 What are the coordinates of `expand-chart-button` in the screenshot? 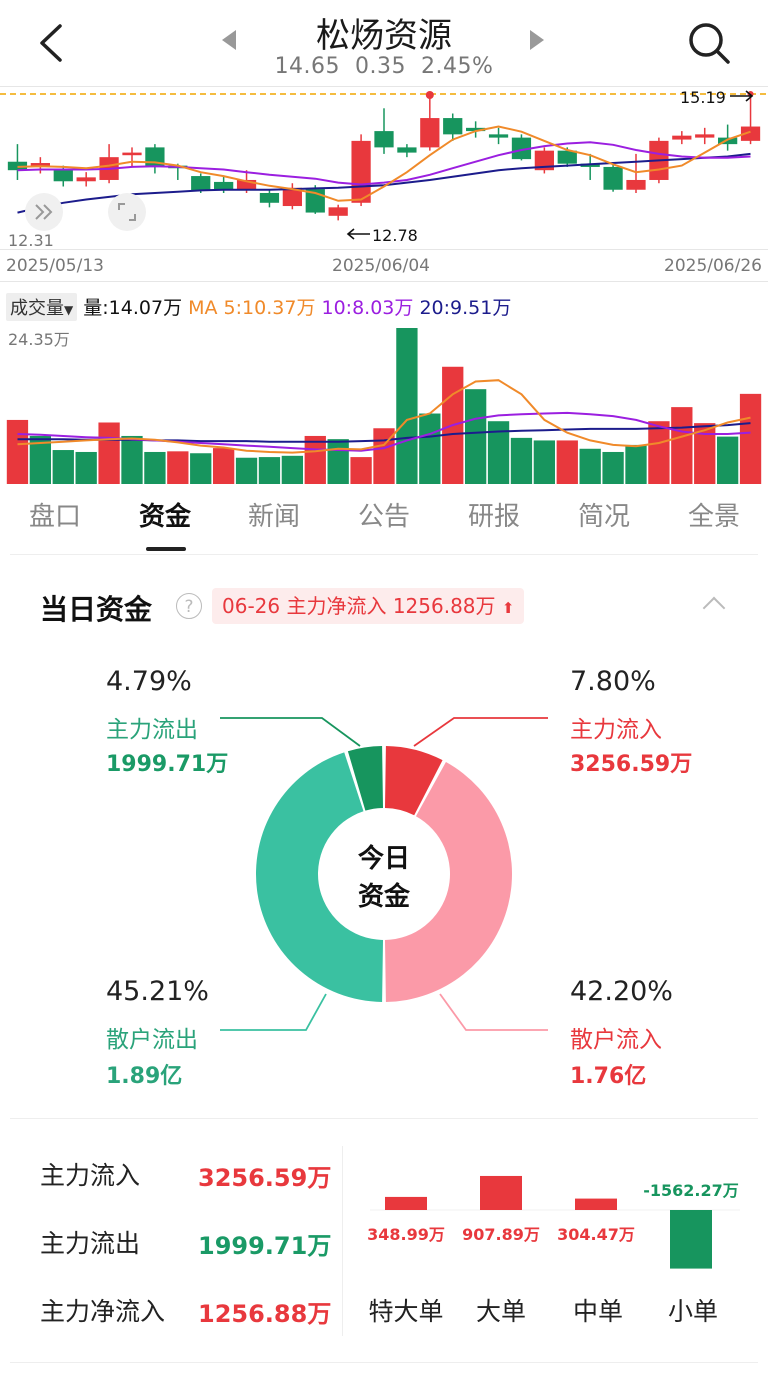 It's located at (44, 212).